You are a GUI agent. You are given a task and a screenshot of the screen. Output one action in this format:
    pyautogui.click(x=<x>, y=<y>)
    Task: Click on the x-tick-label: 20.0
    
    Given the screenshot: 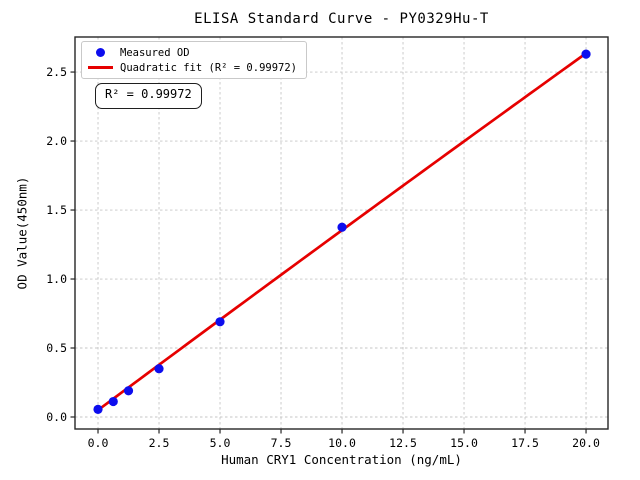 What is the action you would take?
    pyautogui.click(x=586, y=443)
    